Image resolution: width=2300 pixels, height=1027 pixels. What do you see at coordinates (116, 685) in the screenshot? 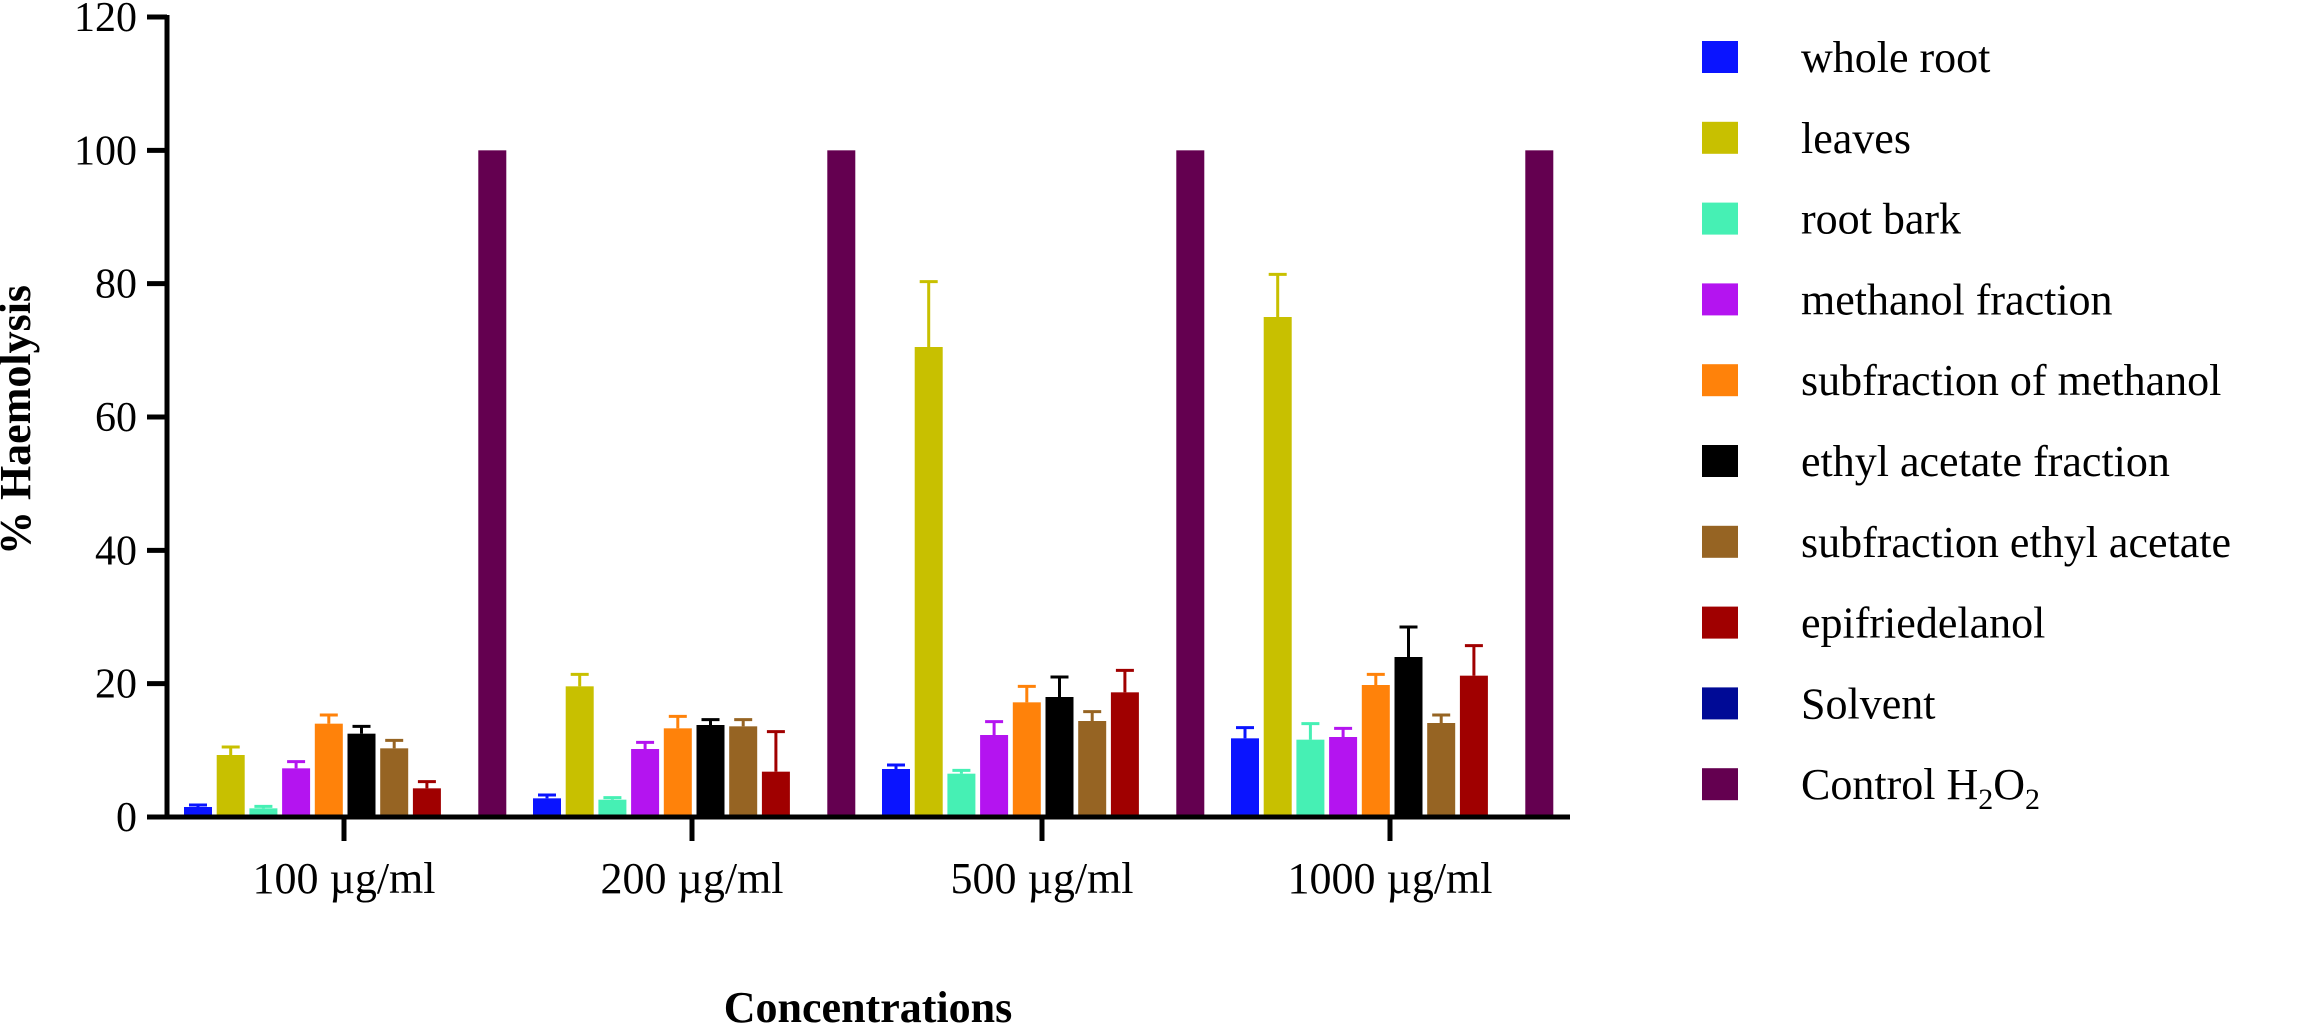
I see `y-tick-label: 20` at bounding box center [116, 685].